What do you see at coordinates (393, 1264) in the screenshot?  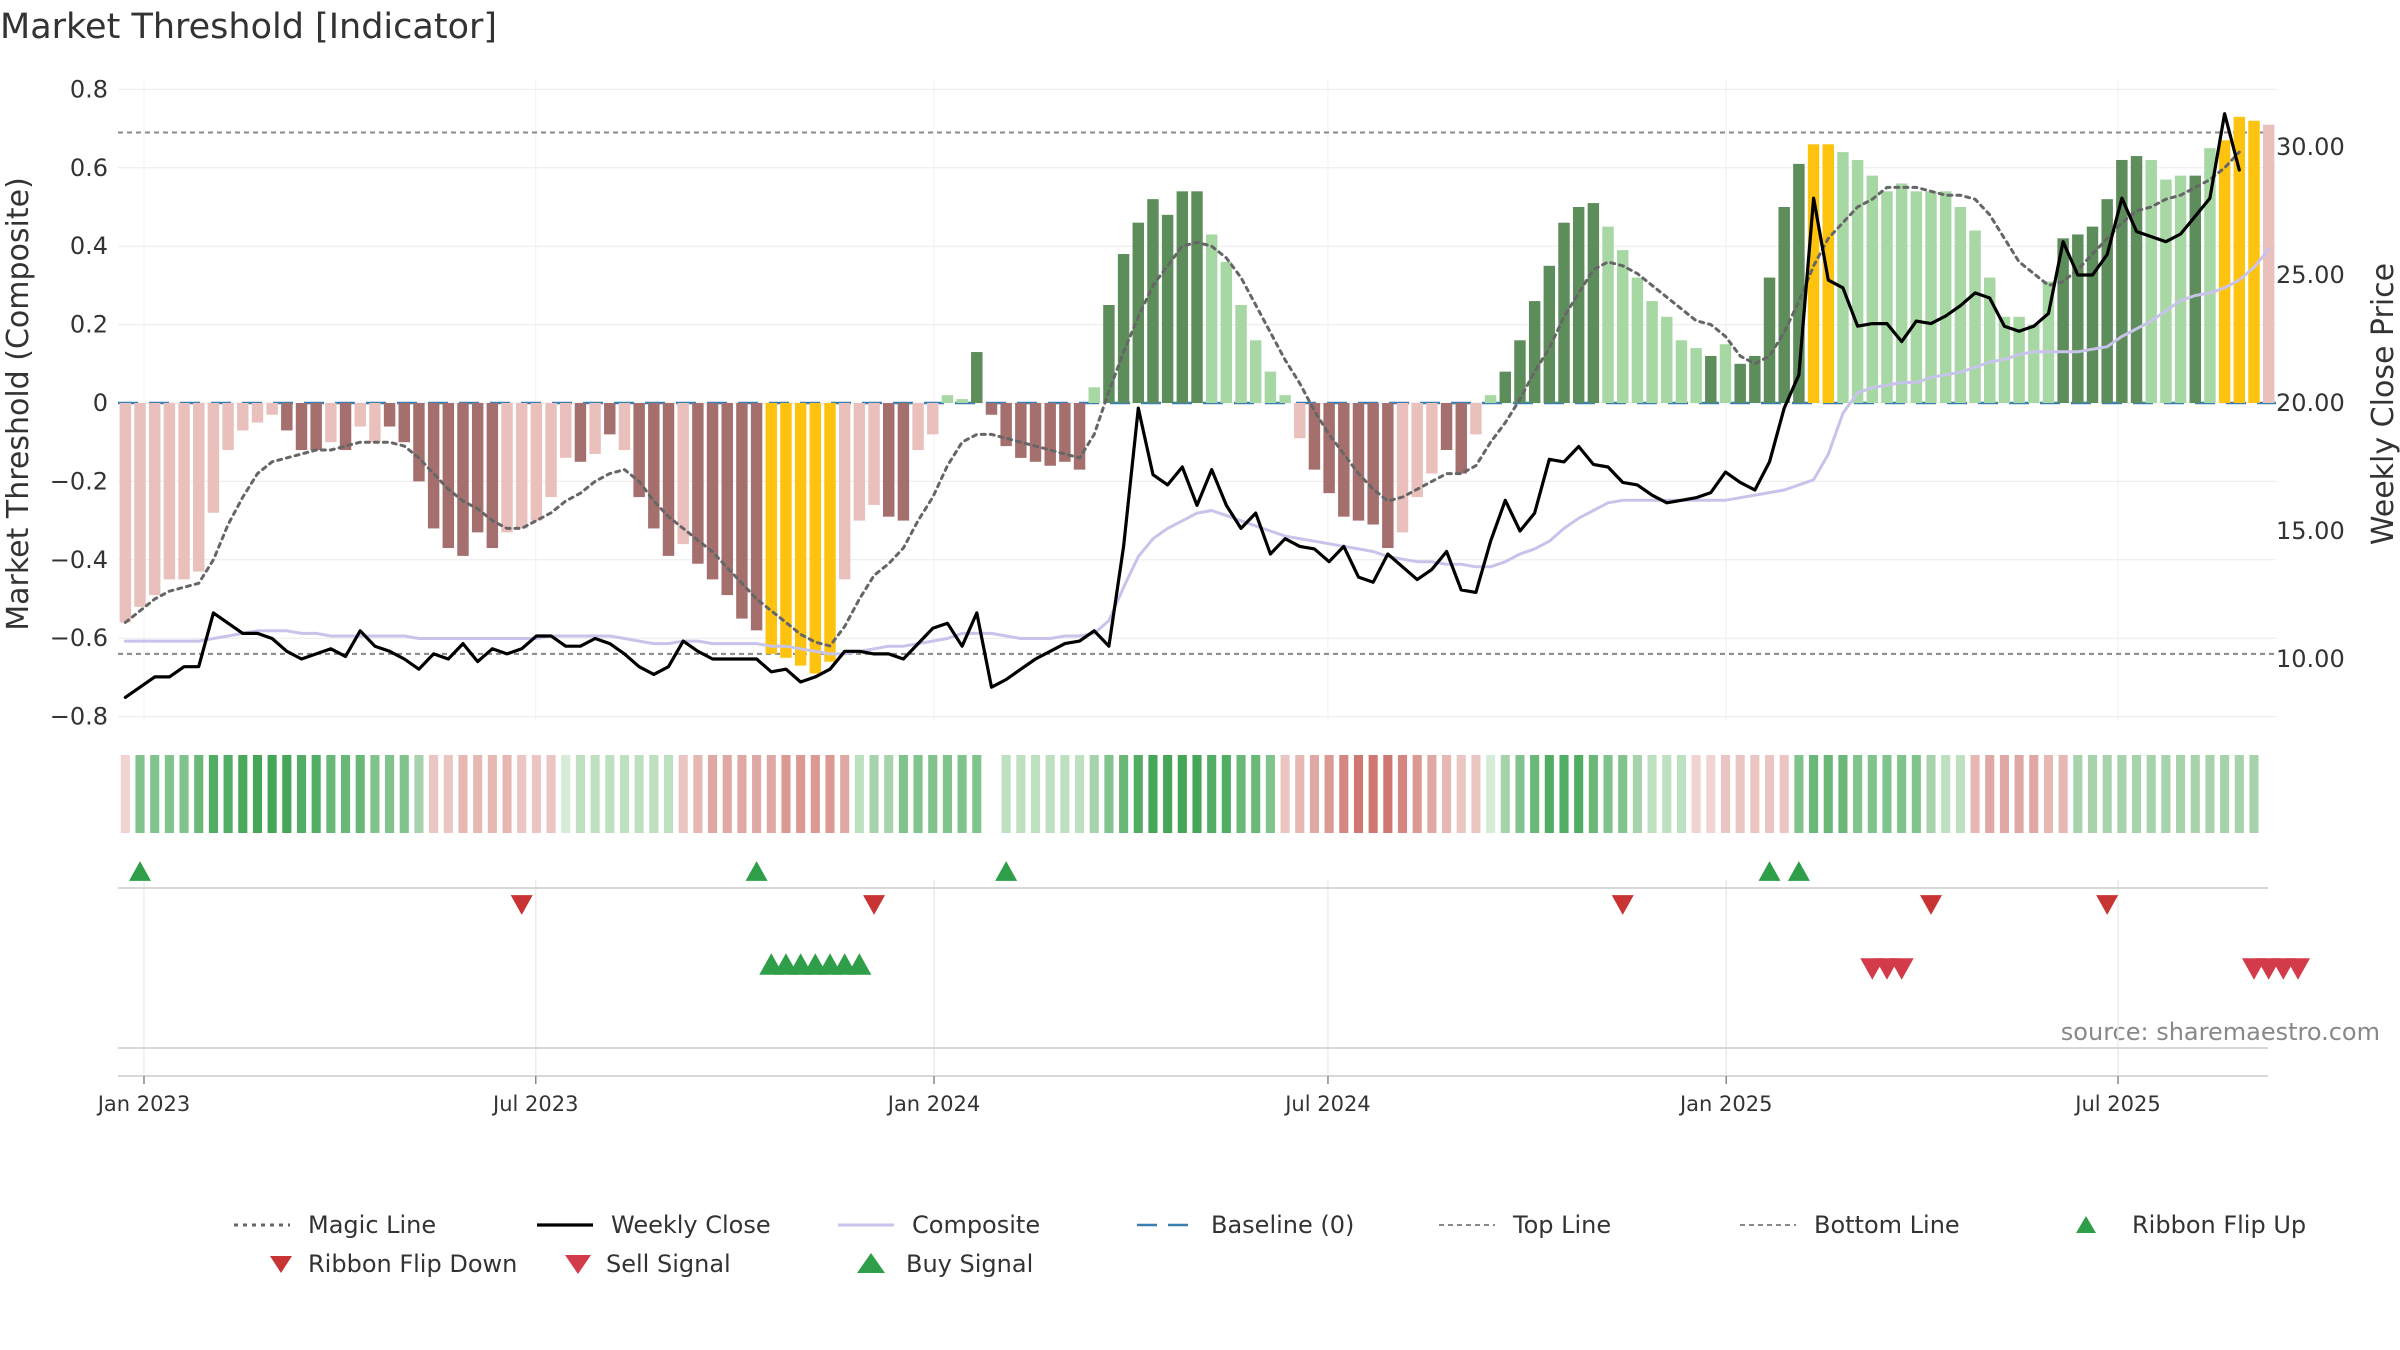 I see `legend-item: Ribbon Flip Down` at bounding box center [393, 1264].